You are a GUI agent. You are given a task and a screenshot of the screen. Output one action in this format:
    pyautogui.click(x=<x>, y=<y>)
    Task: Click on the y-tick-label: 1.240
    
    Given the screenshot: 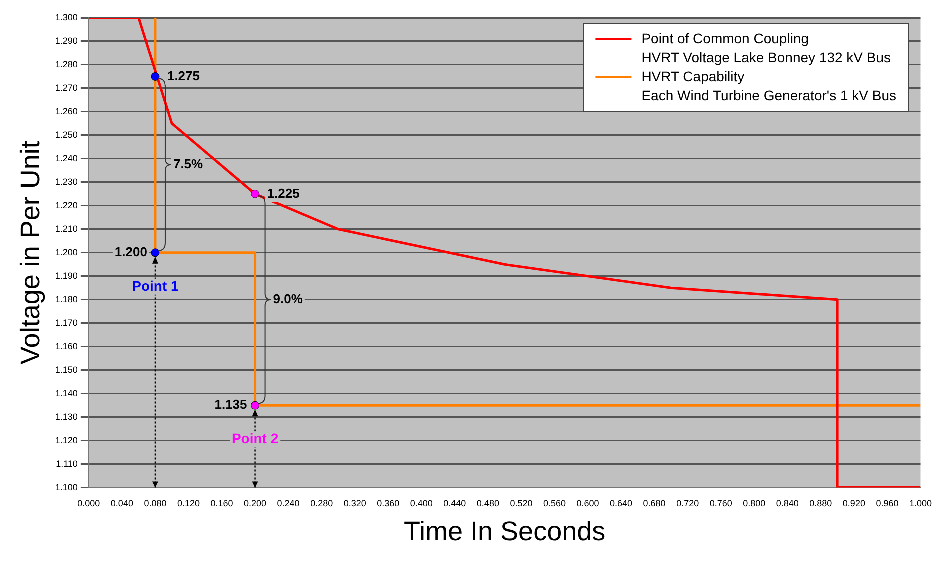 What is the action you would take?
    pyautogui.click(x=66, y=158)
    